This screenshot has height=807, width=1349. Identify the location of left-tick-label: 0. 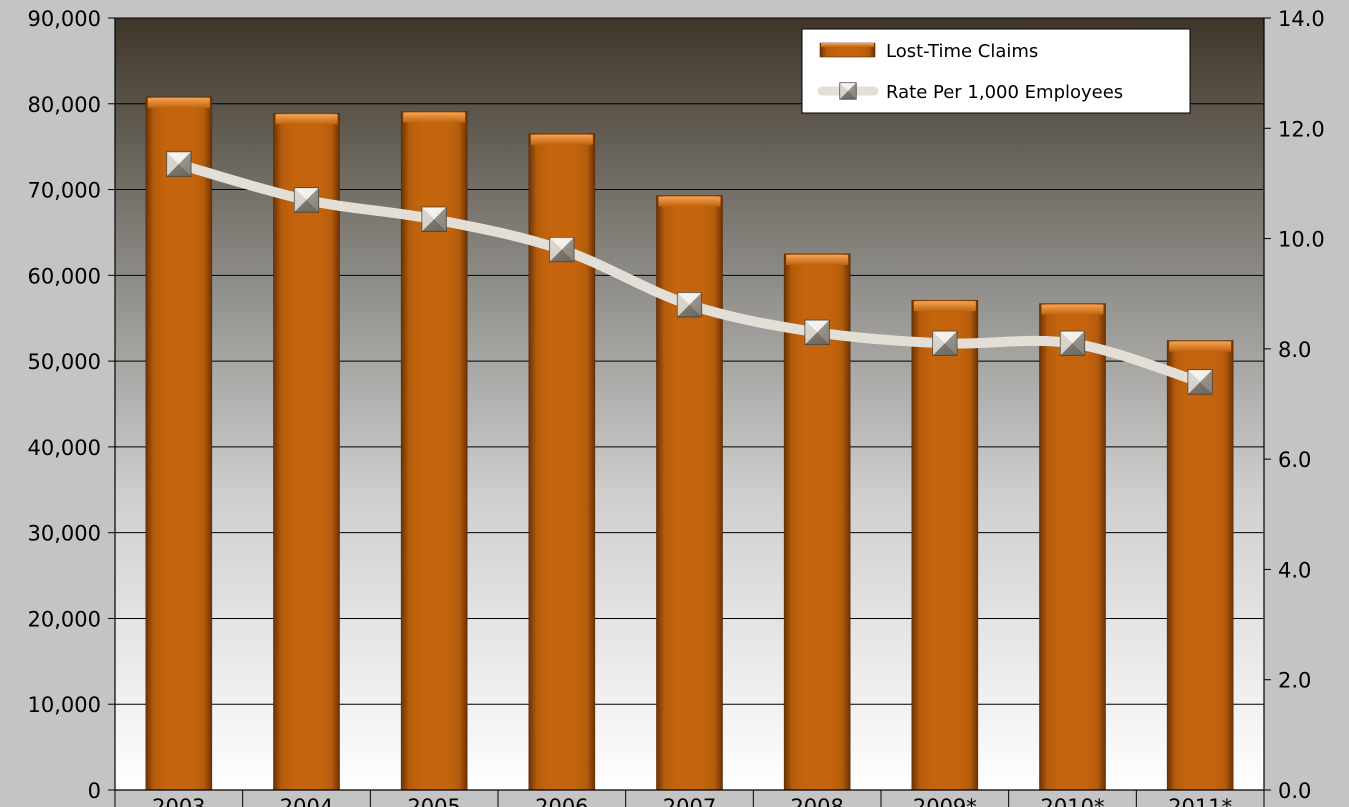
(94, 791).